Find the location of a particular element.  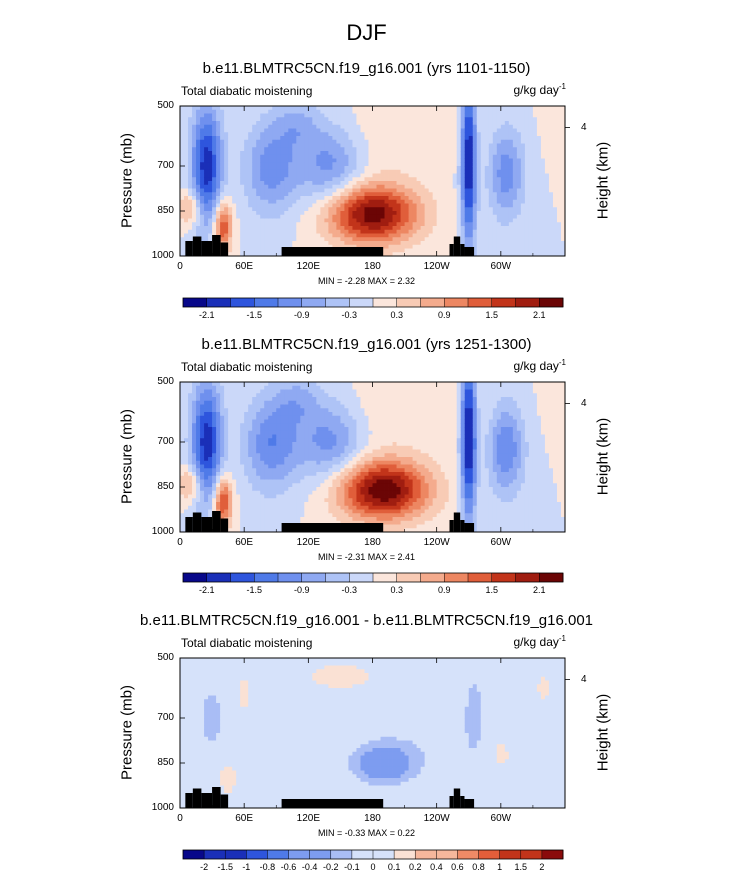

left-string: Total diabatic moistening is located at coordinates (247, 643).